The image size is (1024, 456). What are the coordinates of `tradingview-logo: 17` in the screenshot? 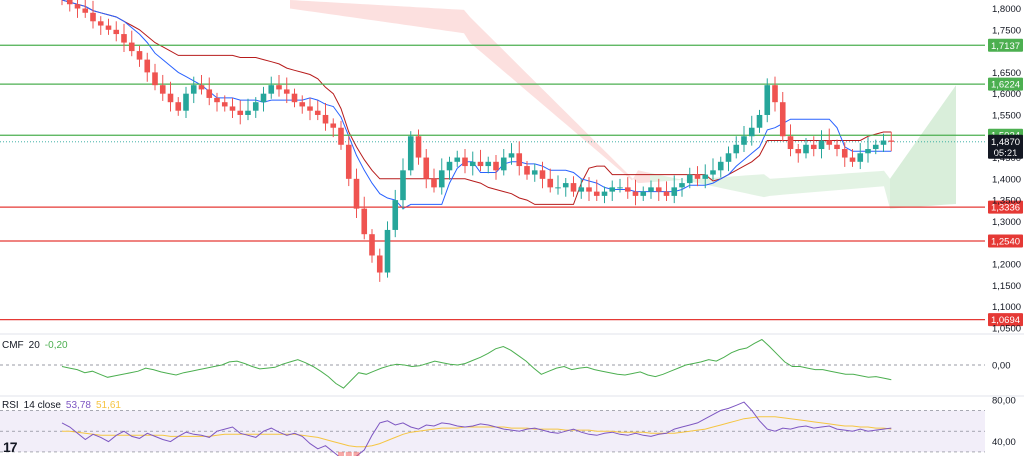 It's located at (10, 447).